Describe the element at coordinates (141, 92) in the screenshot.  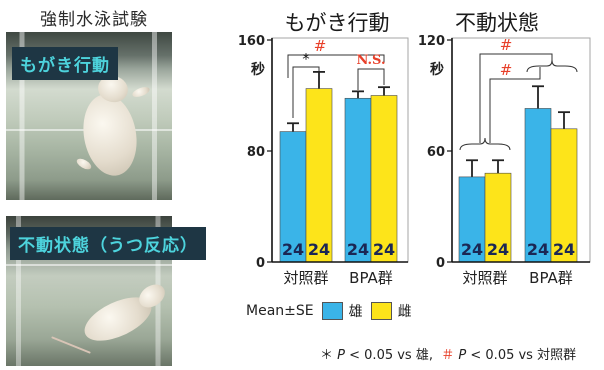
I see `rat-paw` at that location.